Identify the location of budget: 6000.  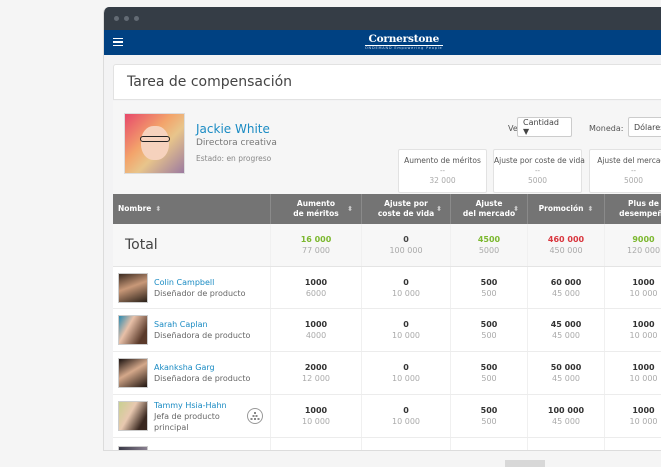
(316, 293).